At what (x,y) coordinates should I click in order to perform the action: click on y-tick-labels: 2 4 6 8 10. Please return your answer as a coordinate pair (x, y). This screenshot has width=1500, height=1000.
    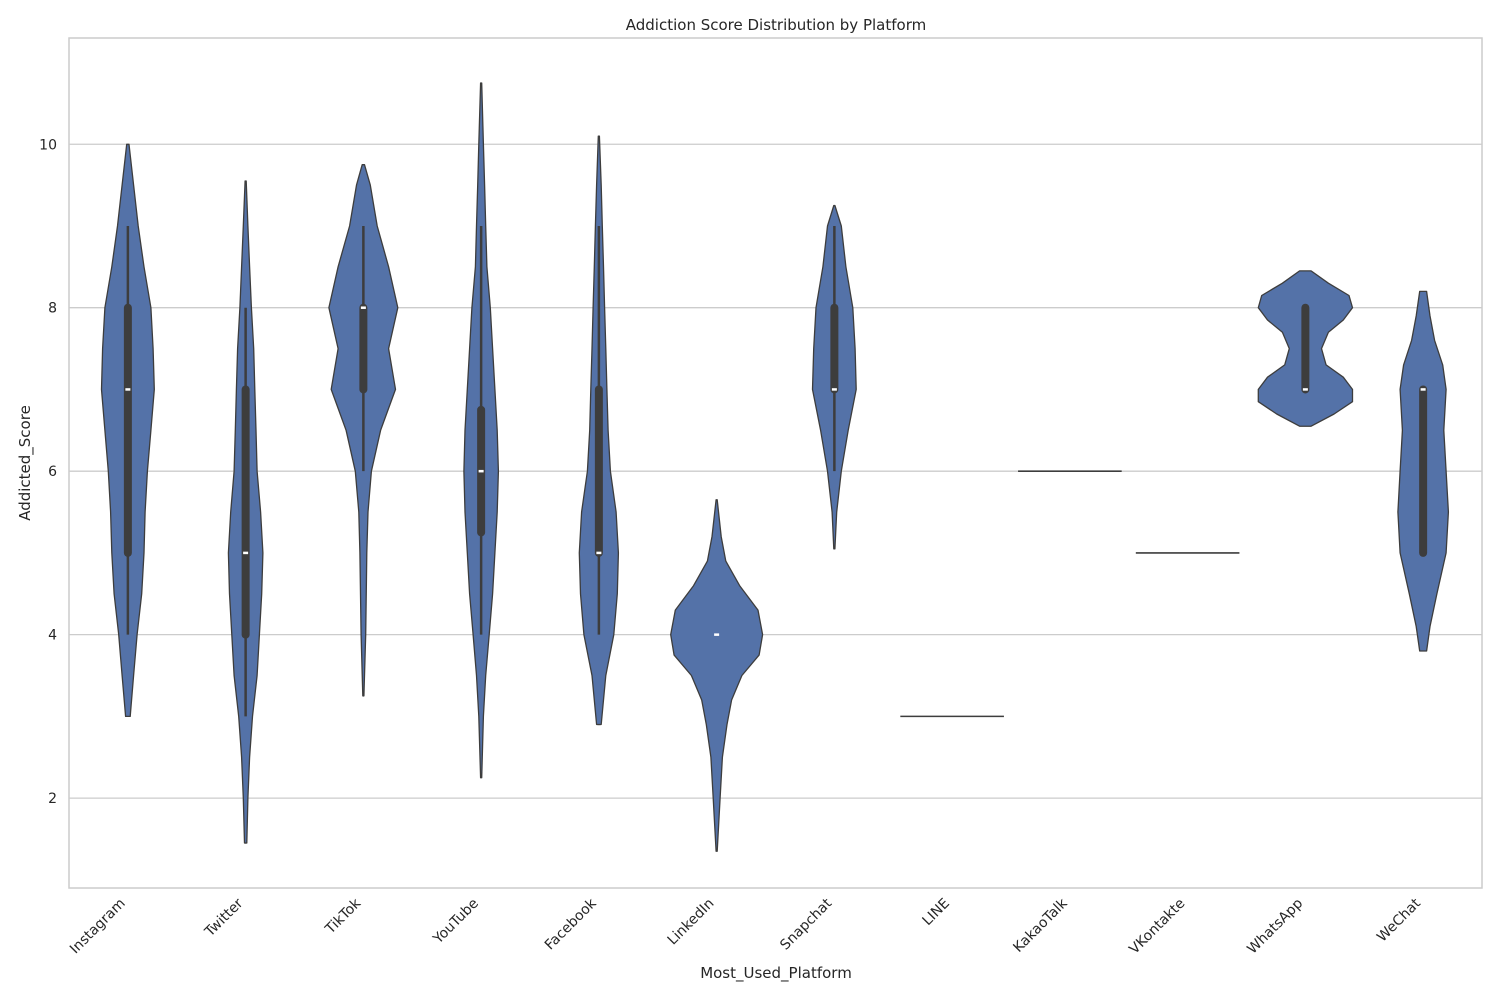
    Looking at the image, I should click on (48, 472).